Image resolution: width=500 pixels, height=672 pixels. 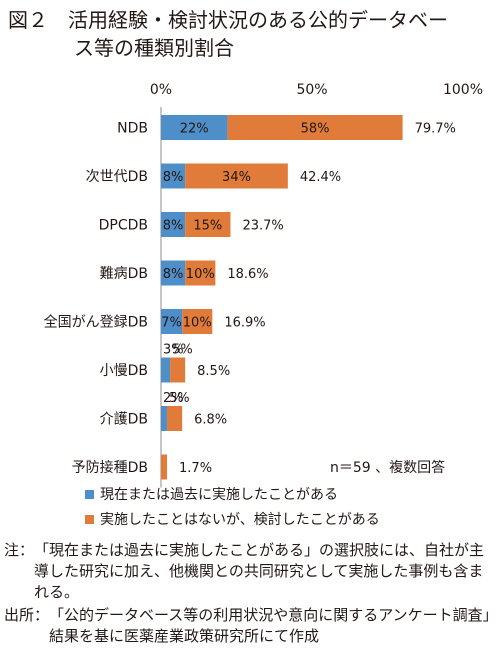 What do you see at coordinates (19, 550) in the screenshot?
I see `note-label: 注：` at bounding box center [19, 550].